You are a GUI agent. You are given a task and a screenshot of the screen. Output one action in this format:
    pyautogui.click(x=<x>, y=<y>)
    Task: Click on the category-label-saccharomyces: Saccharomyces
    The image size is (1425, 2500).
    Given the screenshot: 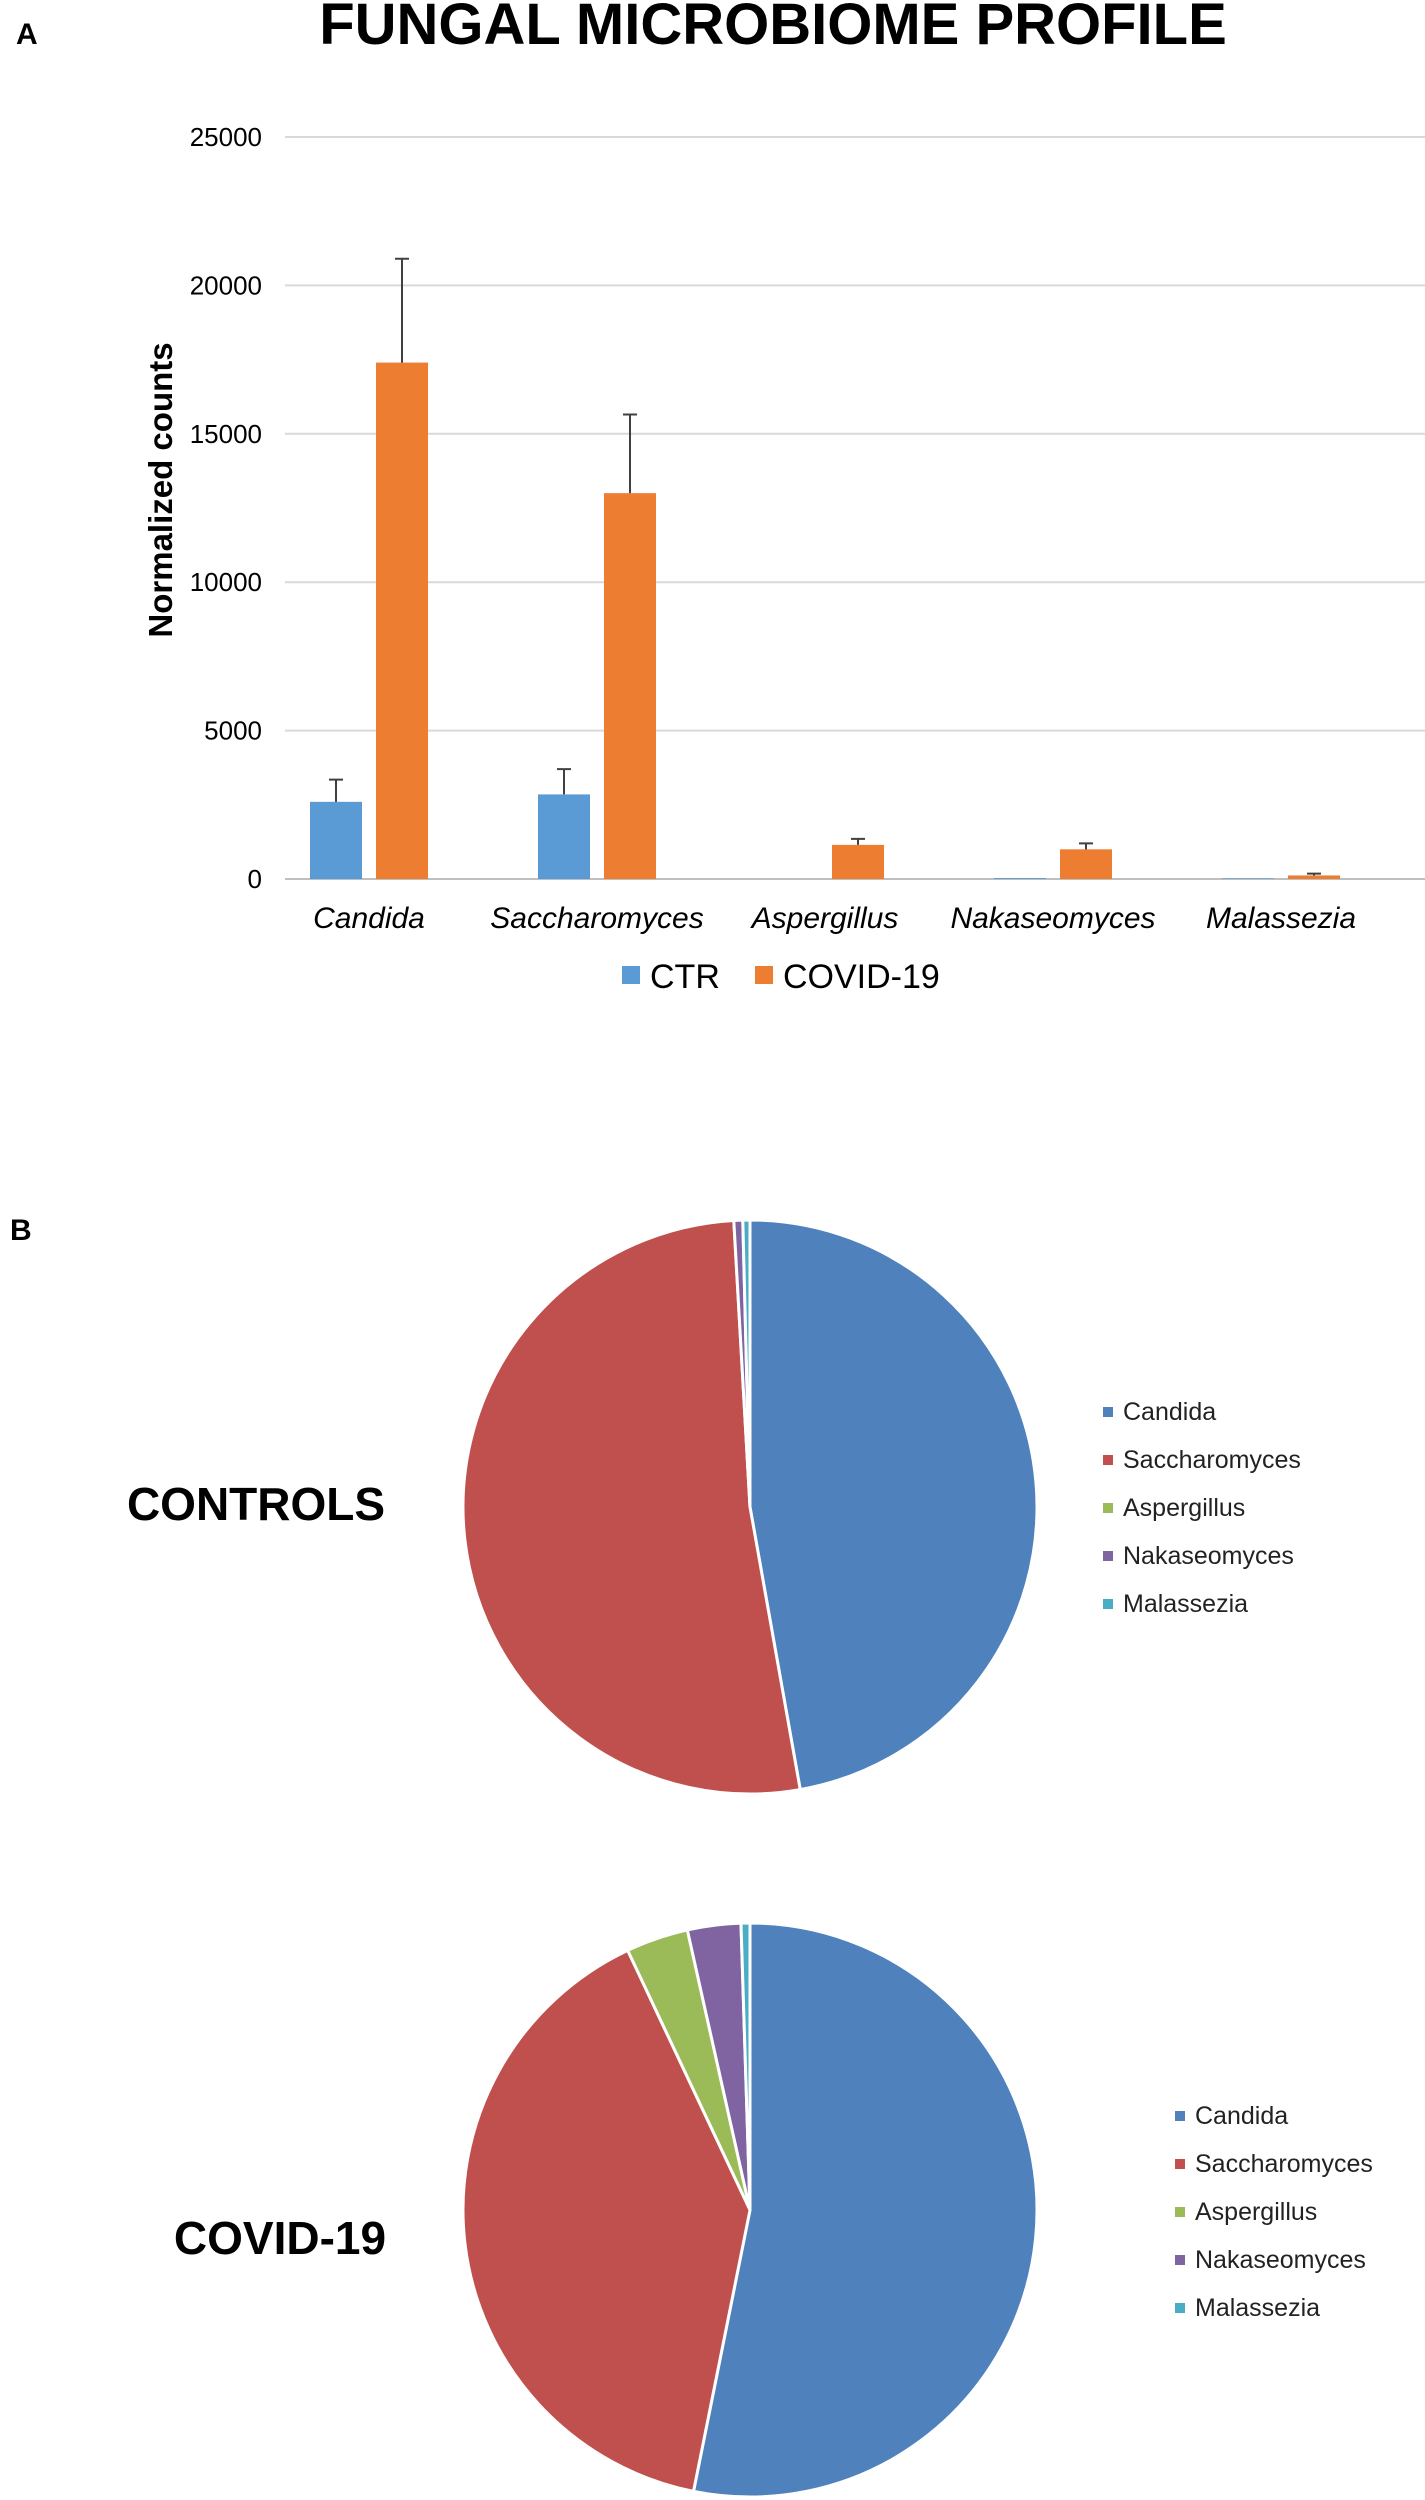 What is the action you would take?
    pyautogui.click(x=596, y=918)
    